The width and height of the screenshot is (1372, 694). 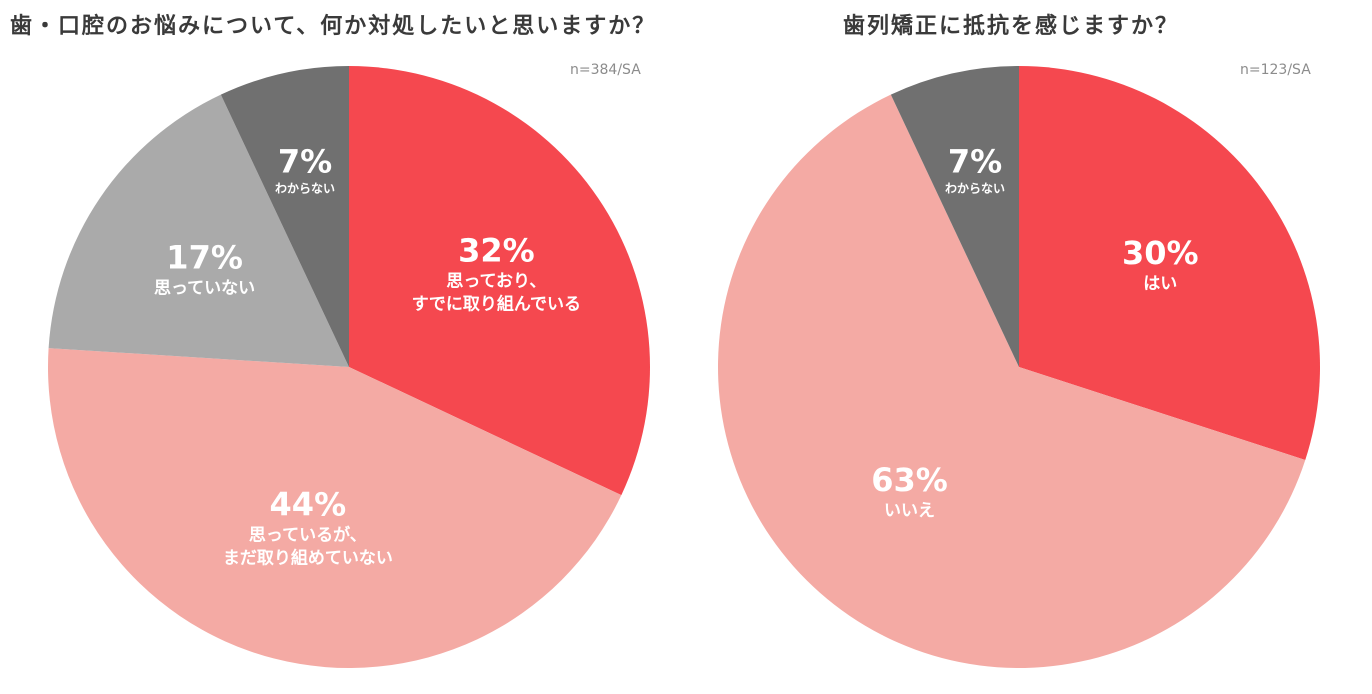 I want to click on pie0-slice-1-label-0: 思っているが、, so click(x=308, y=535).